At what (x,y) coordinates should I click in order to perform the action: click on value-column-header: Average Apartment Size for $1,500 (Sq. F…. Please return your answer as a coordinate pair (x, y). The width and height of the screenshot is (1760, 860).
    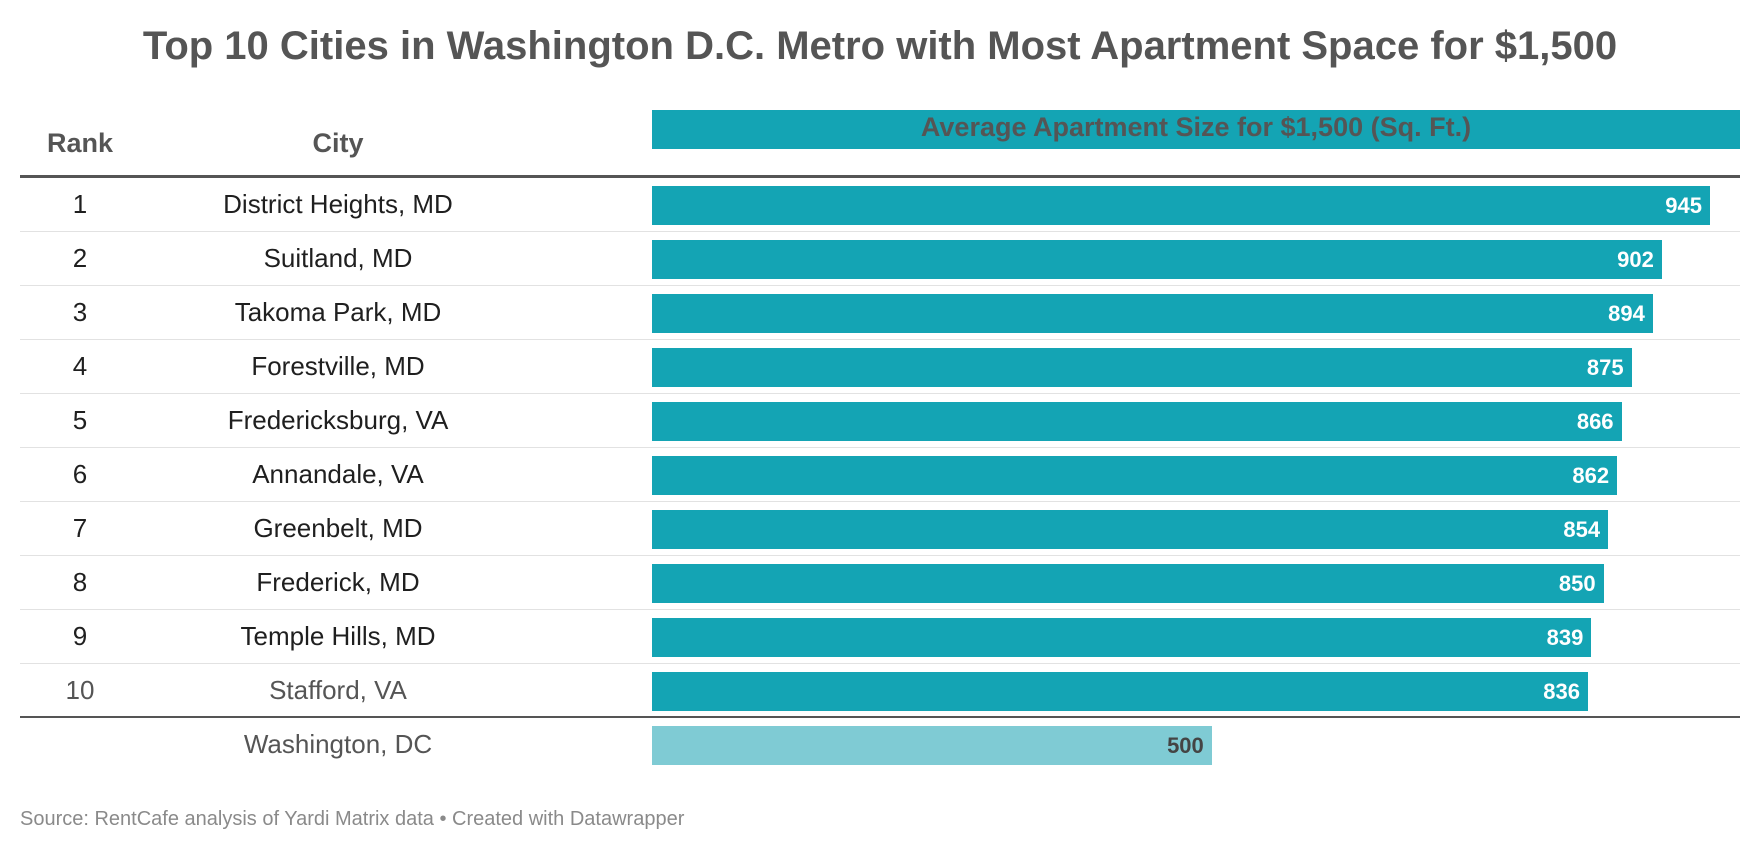
    Looking at the image, I should click on (1196, 129).